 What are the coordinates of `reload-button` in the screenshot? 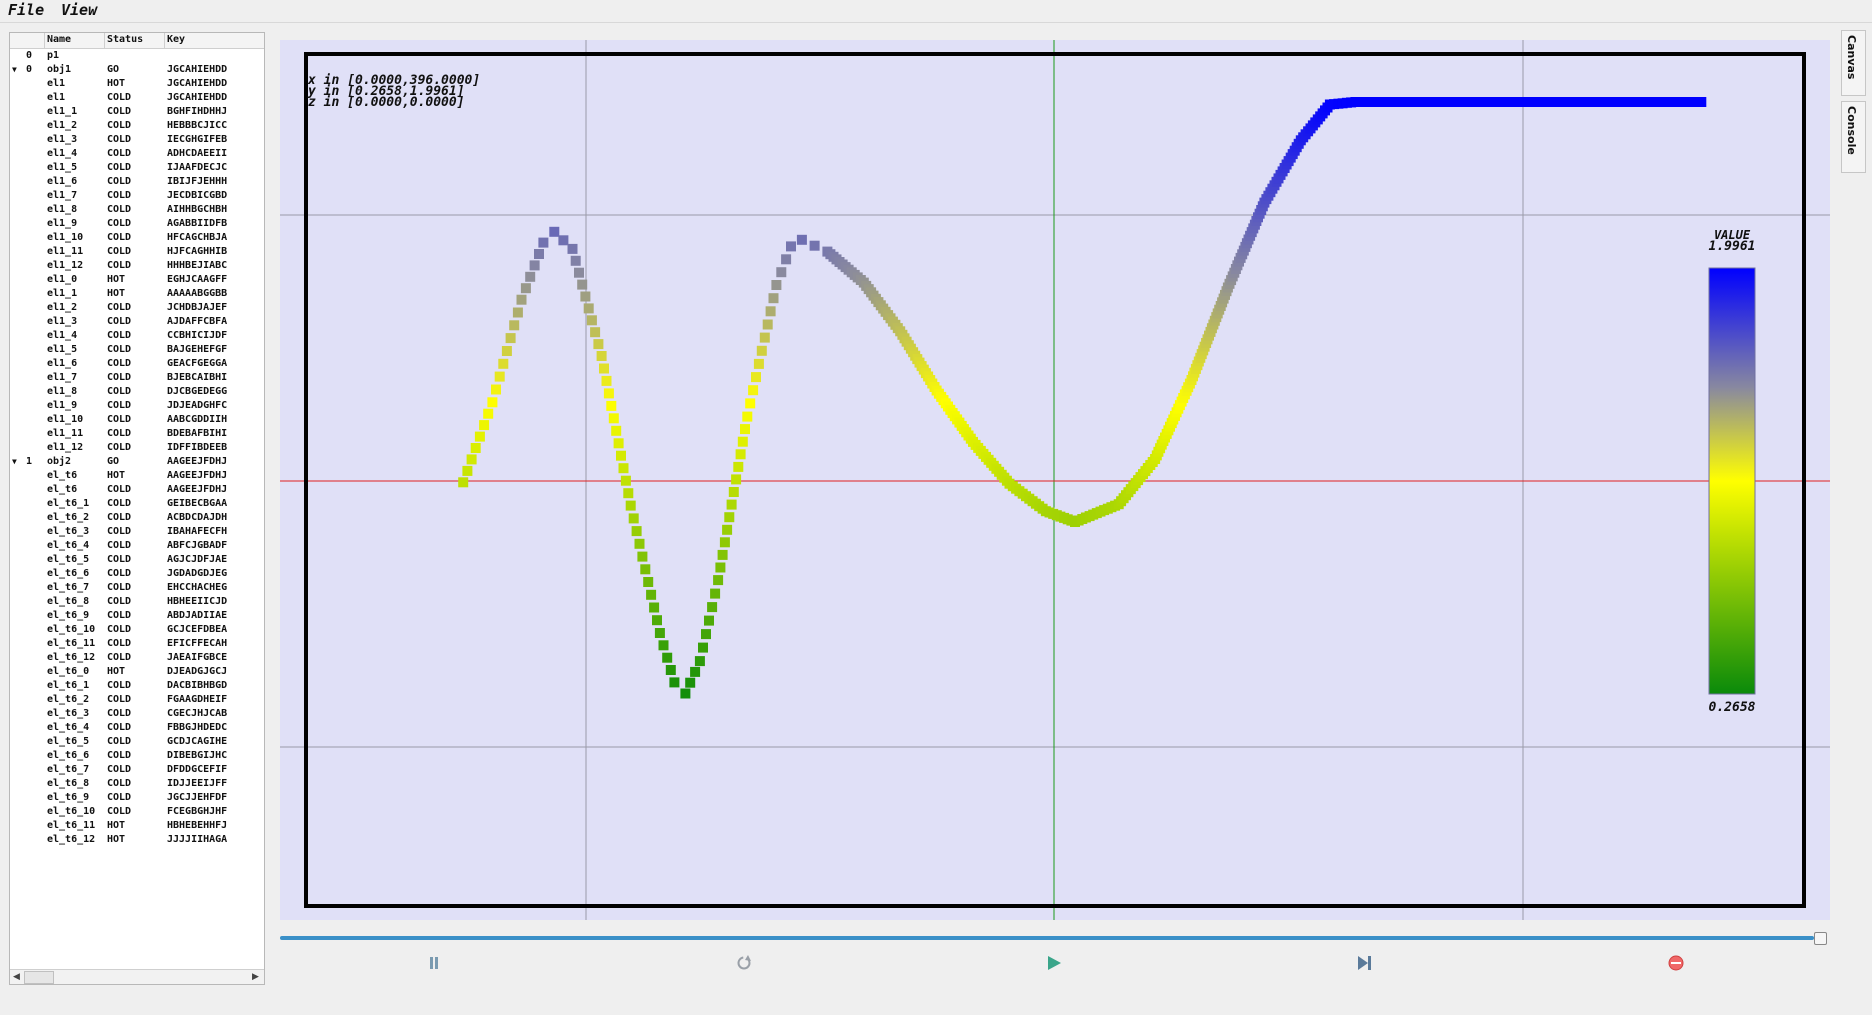 It's located at (744, 963).